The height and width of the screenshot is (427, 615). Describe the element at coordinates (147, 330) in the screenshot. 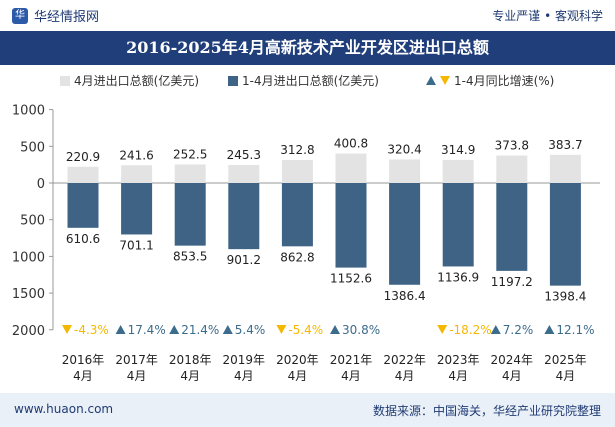

I see `growth-label: 17.4%` at that location.